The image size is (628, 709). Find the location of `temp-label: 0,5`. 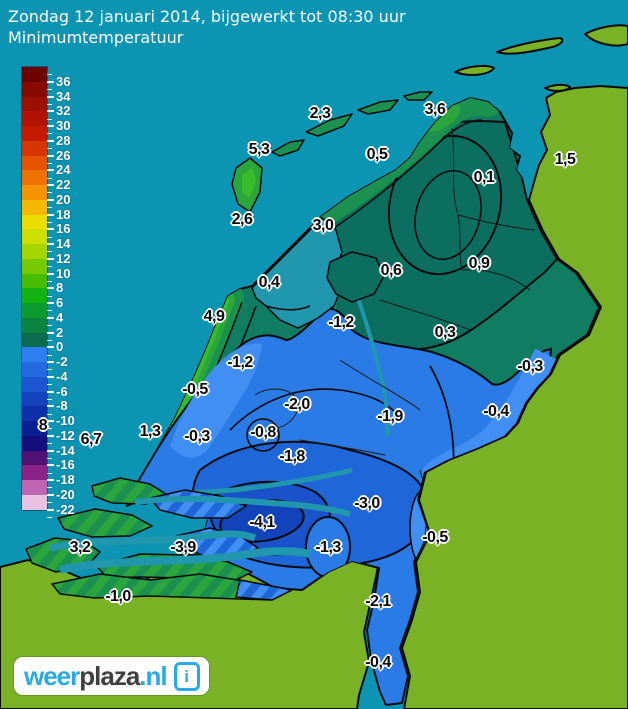

temp-label: 0,5 is located at coordinates (377, 154).